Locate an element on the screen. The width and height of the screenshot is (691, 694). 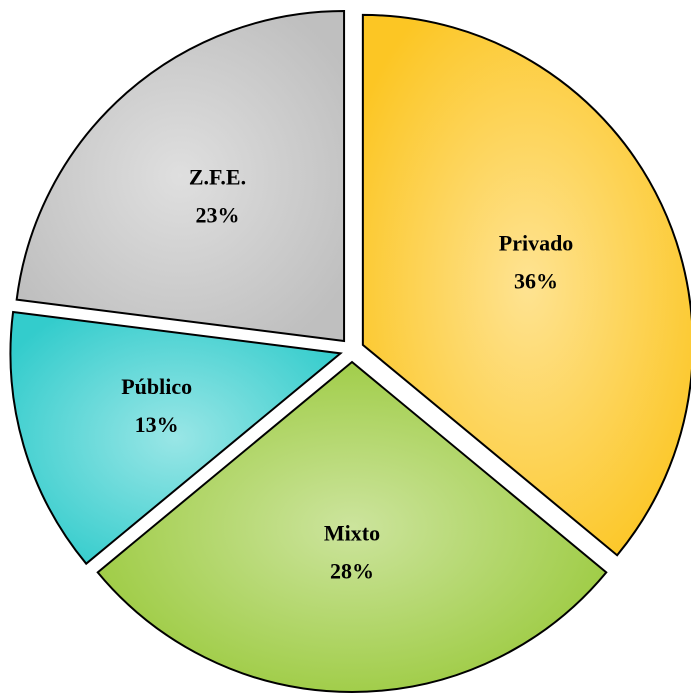
slice-value-label: 23% is located at coordinates (217, 214).